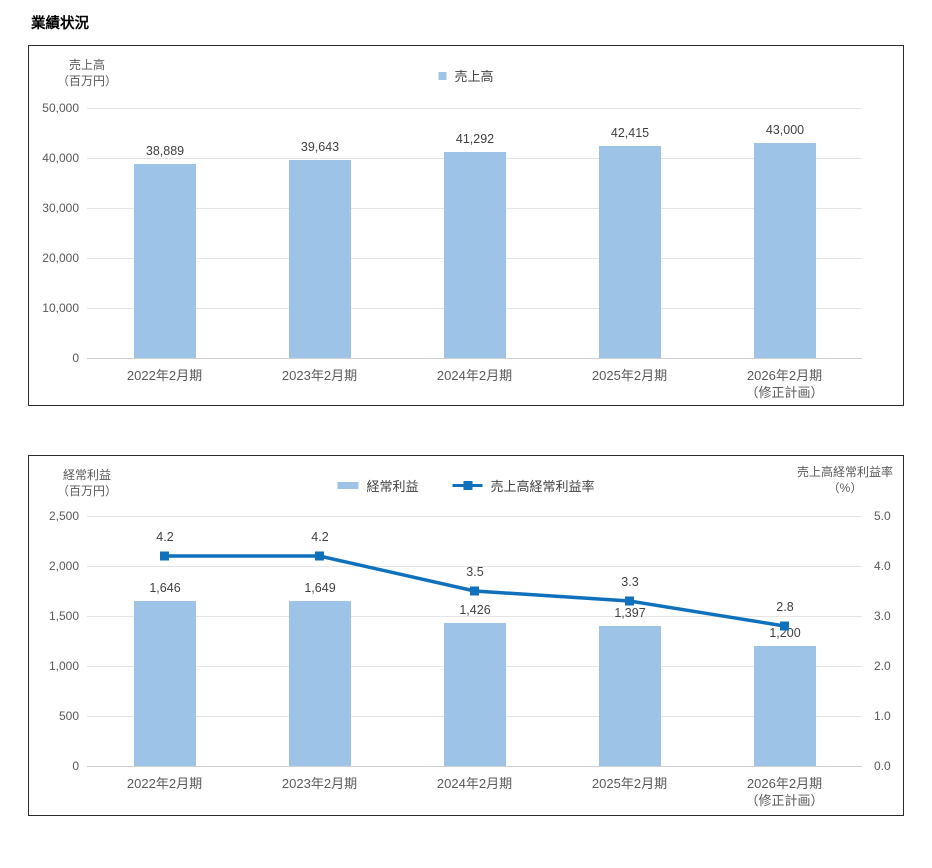 The image size is (932, 868). I want to click on bar-value-label: 1,426, so click(475, 610).